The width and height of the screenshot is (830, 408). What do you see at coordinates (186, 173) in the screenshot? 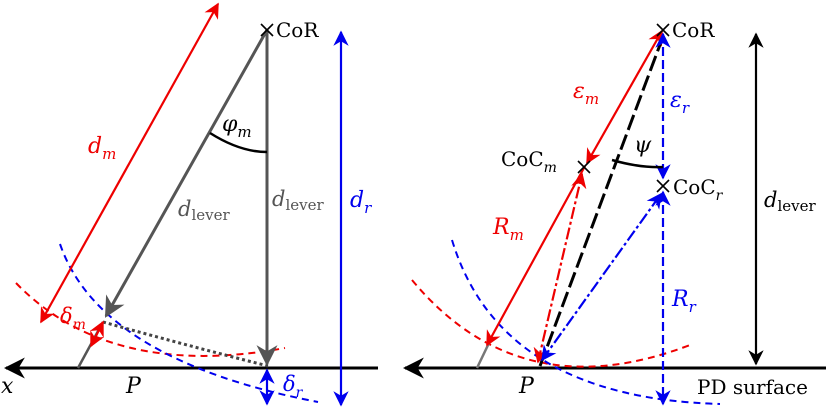
I see `left-lever-slanted` at bounding box center [186, 173].